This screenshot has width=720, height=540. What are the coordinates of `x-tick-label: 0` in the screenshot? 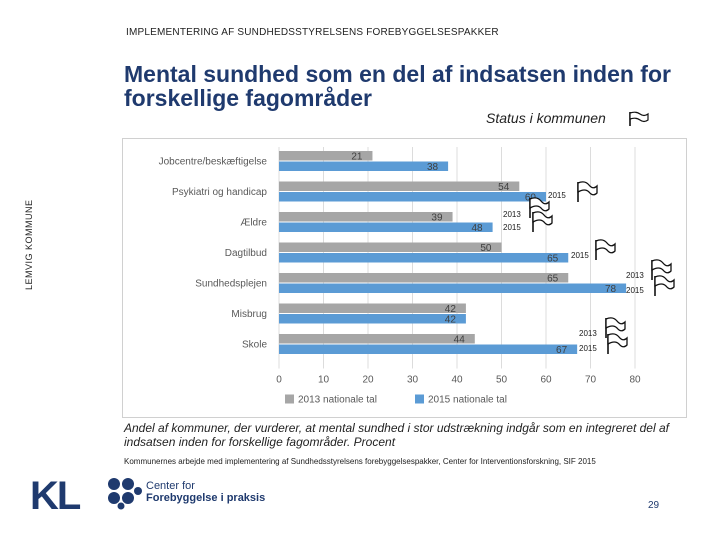 It's located at (279, 380).